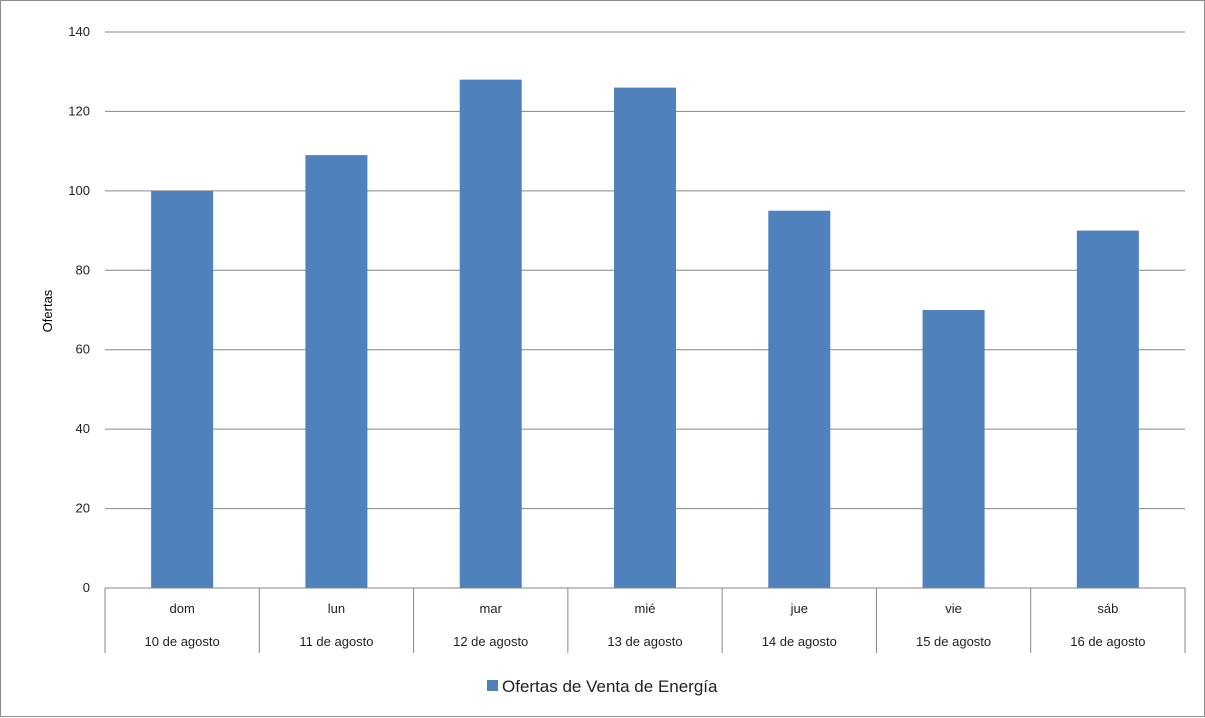 The image size is (1205, 718). What do you see at coordinates (645, 608) in the screenshot?
I see `x-tick-day-label: mié` at bounding box center [645, 608].